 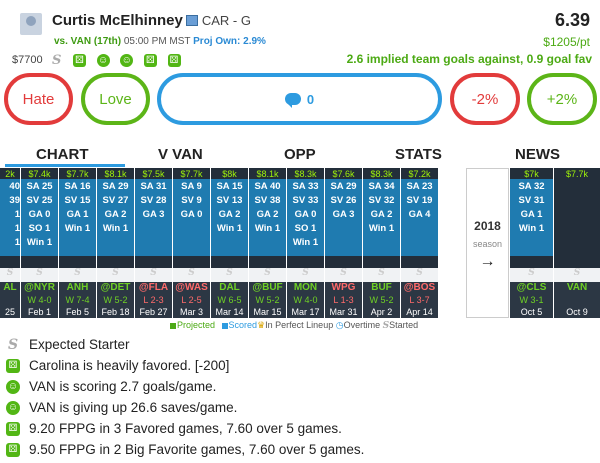 I want to click on stat-line: GA 0, so click(x=305, y=214).